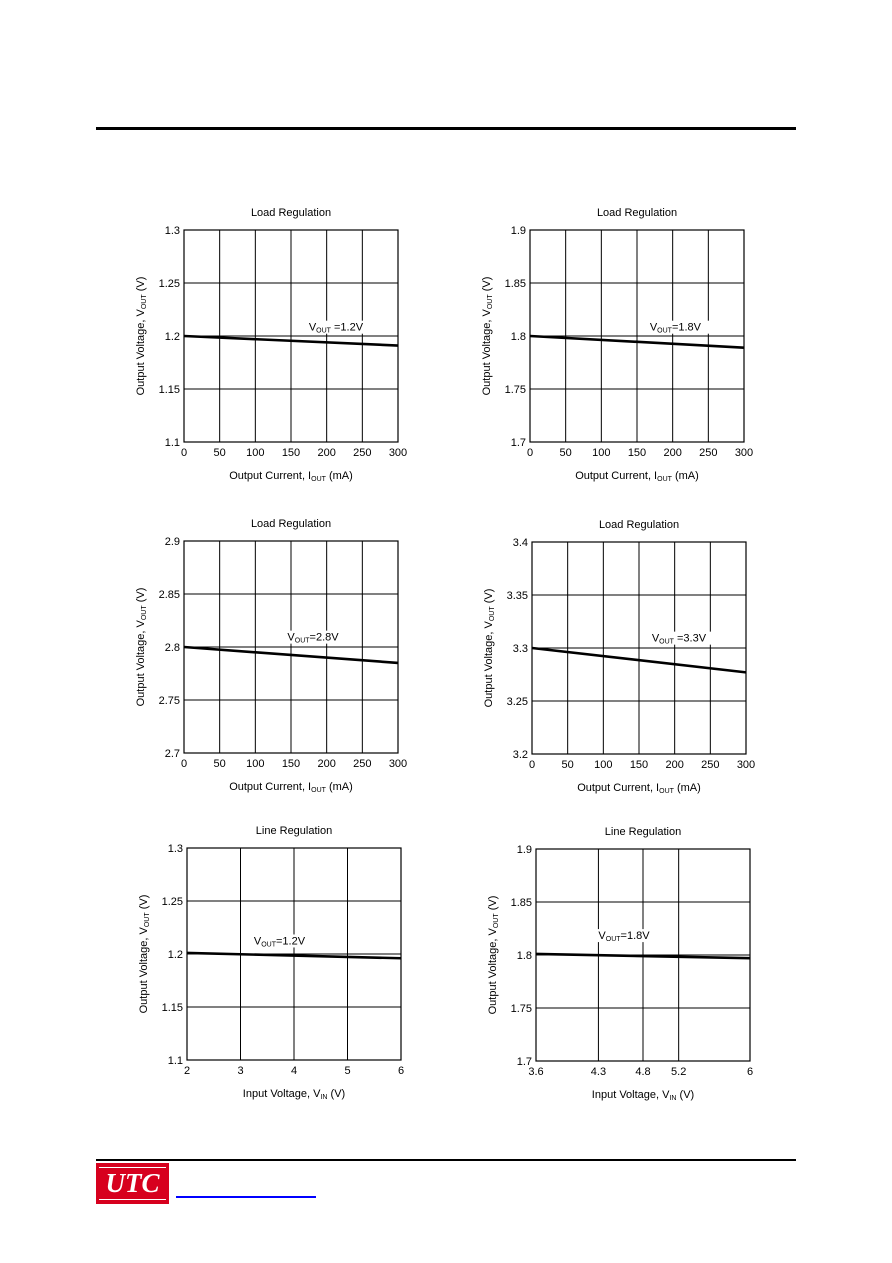 This screenshot has height=1263, width=892. What do you see at coordinates (175, 1061) in the screenshot?
I see `y-tick-label: 1.1` at bounding box center [175, 1061].